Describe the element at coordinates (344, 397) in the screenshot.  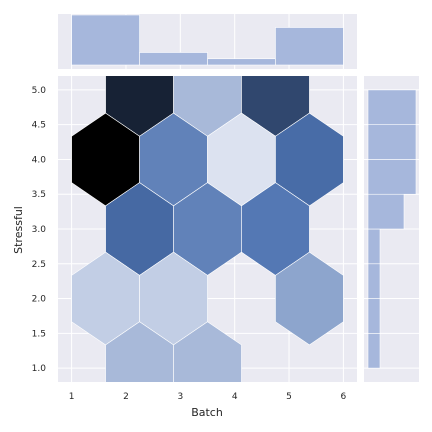
I see `x-tick-label: 6` at that location.